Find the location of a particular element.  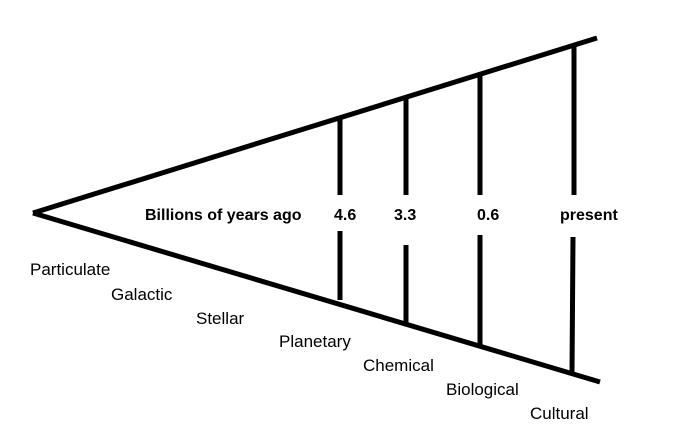

stage-label: Biological is located at coordinates (482, 389).